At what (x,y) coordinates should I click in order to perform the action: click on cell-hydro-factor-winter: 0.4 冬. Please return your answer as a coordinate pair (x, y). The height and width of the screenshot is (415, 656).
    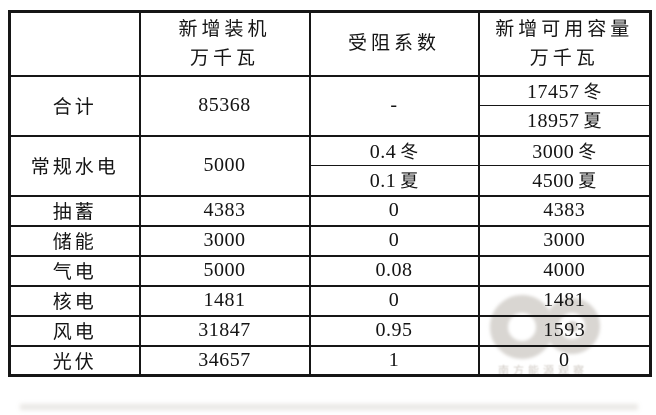
    Looking at the image, I should click on (394, 150).